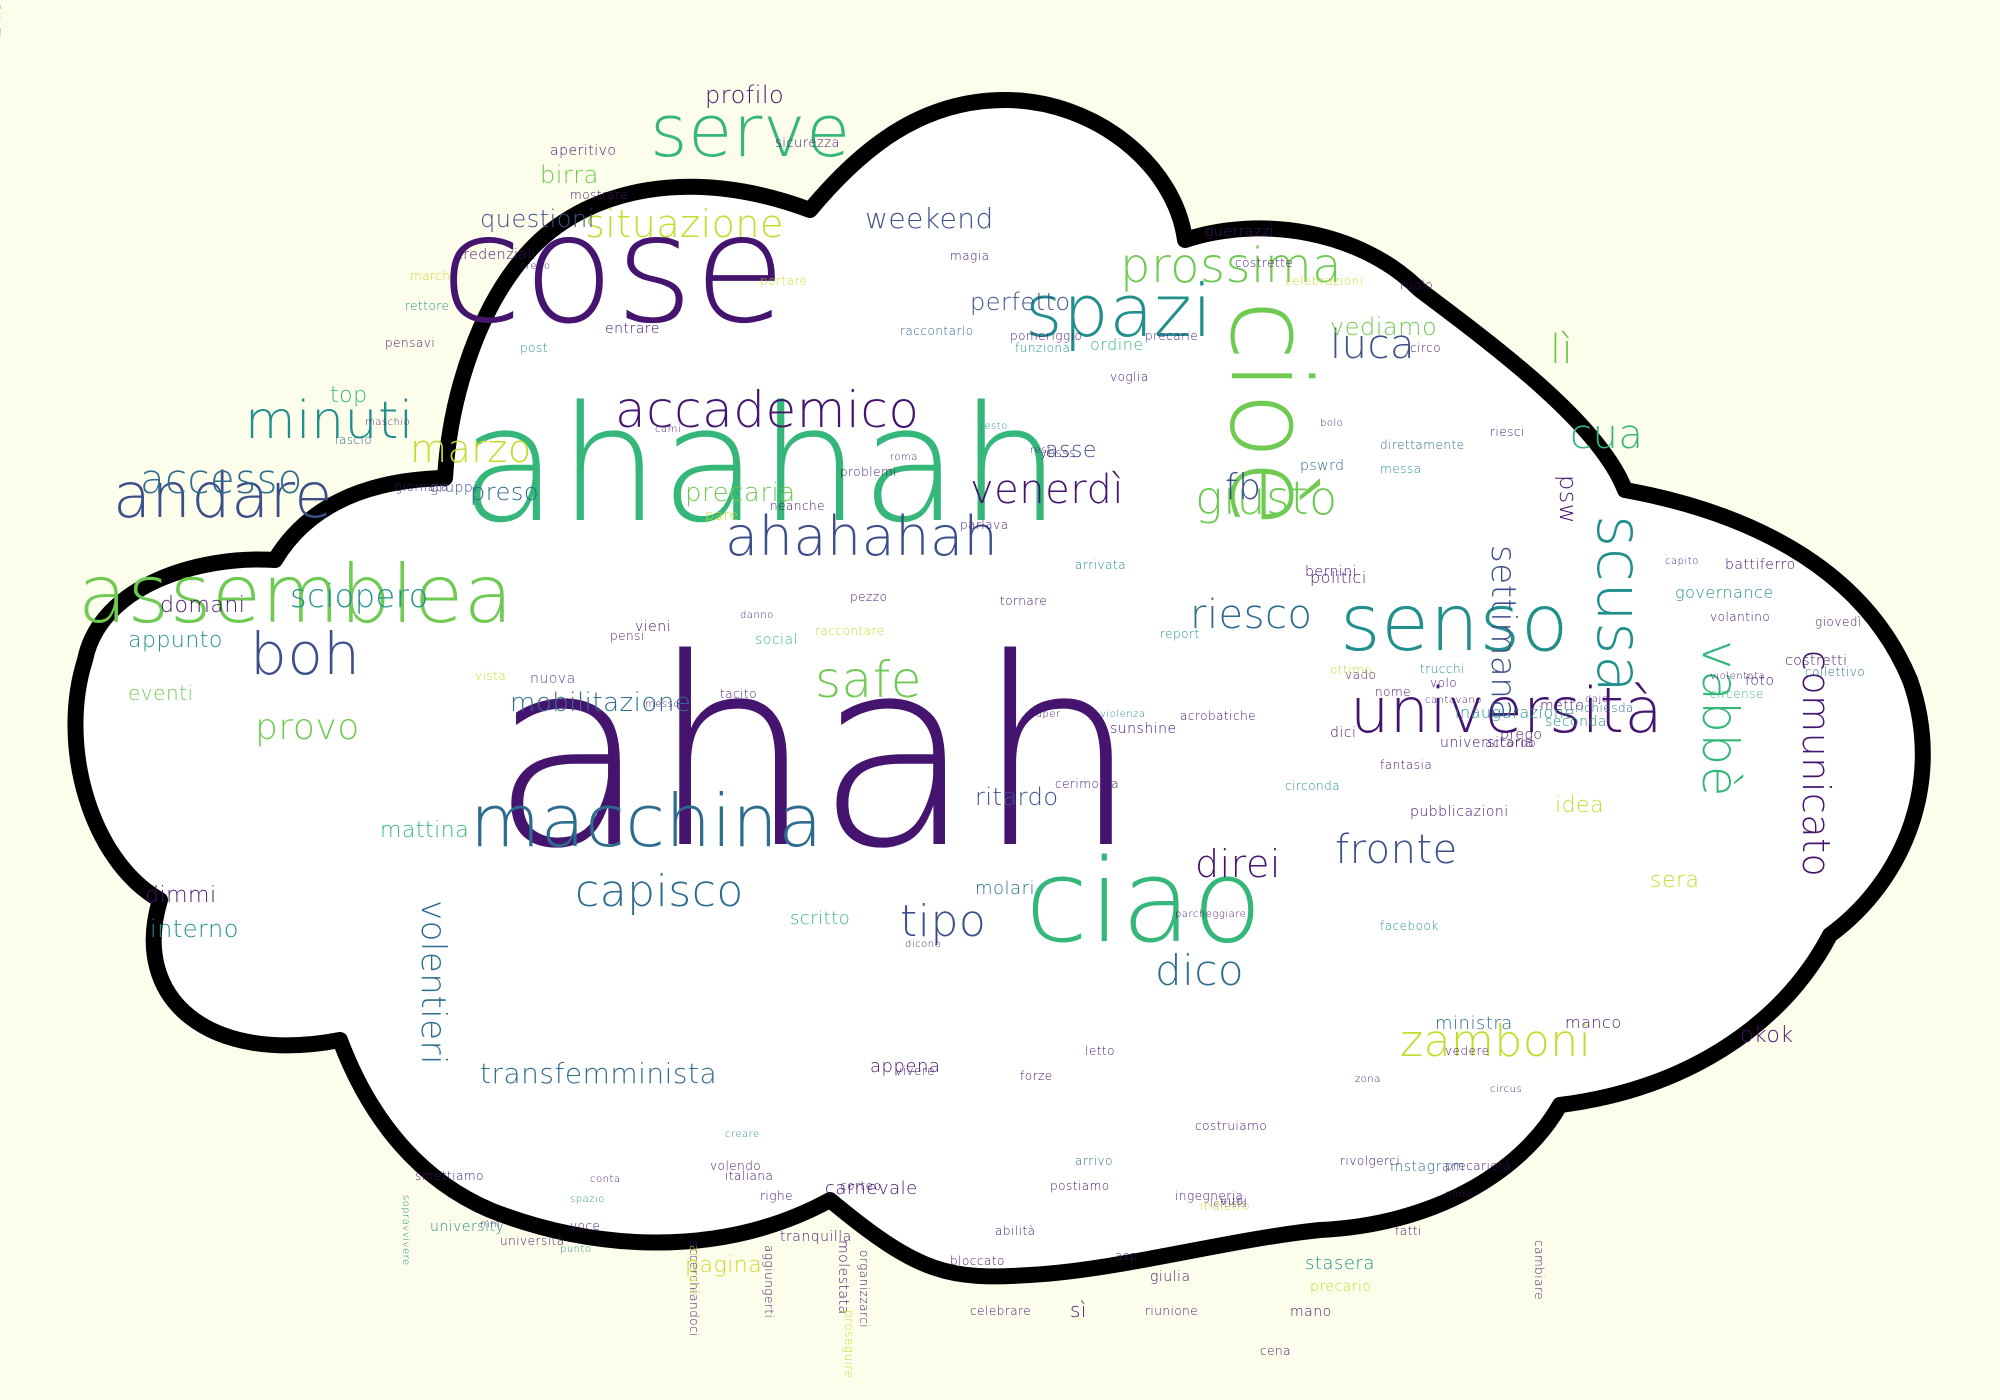 Image resolution: width=2000 pixels, height=1400 pixels. I want to click on word-sunshine: sunshine, so click(1143, 729).